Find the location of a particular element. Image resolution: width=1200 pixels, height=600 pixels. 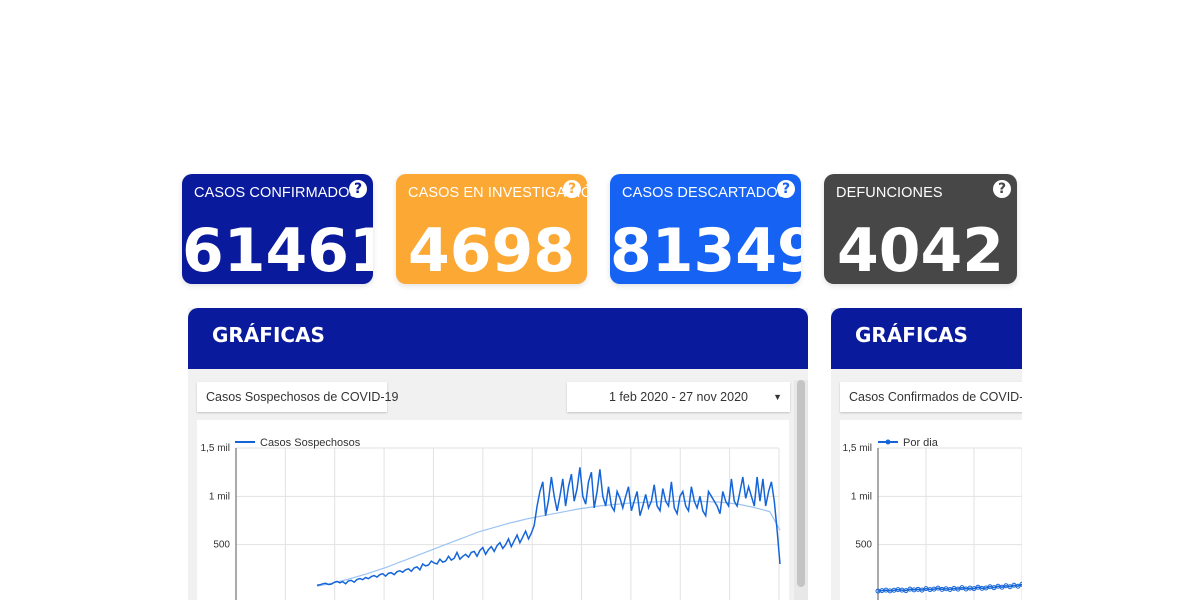

metric-selector: Casos Confirmados de COVID-19 is located at coordinates (931, 397).